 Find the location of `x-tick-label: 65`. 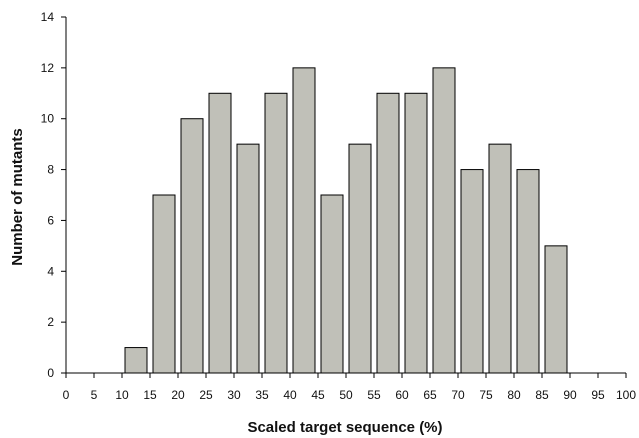

x-tick-label: 65 is located at coordinates (430, 395).